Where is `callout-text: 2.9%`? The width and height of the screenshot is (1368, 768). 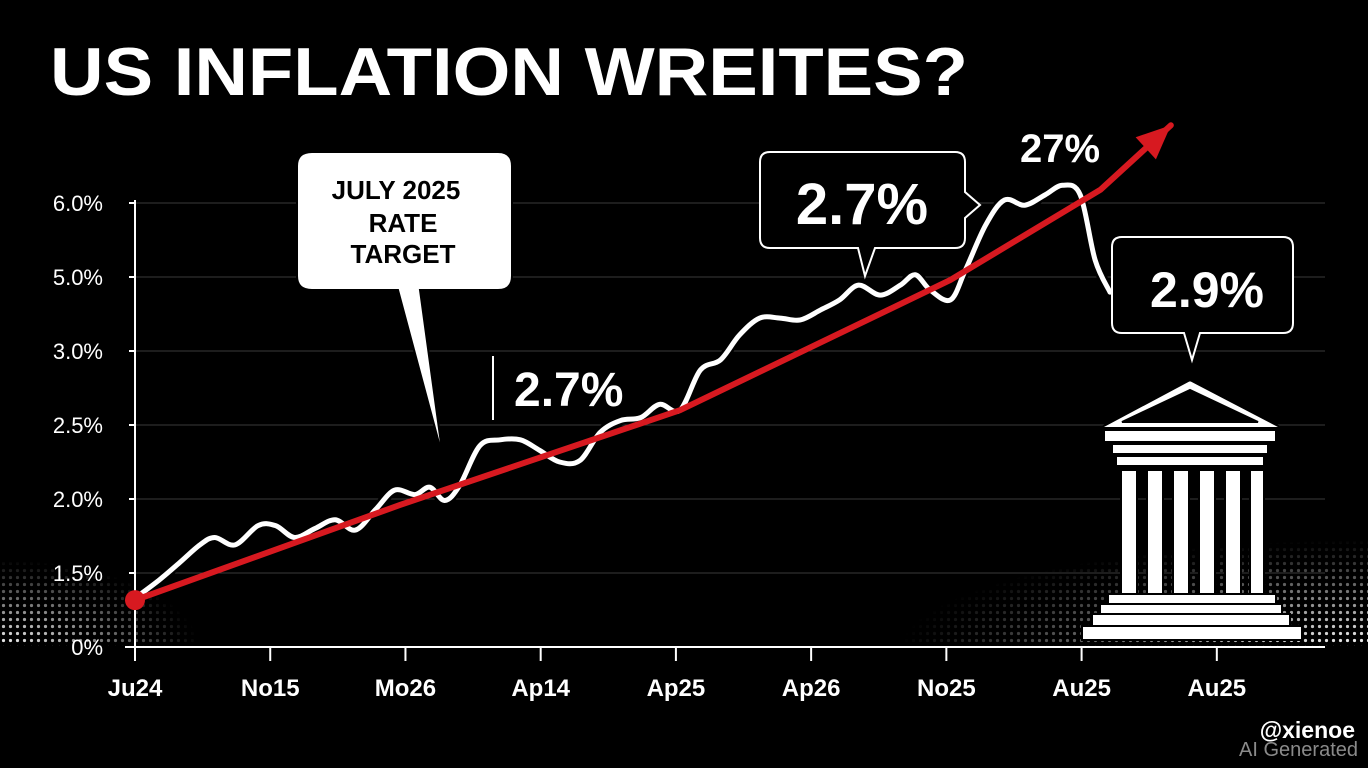 callout-text: 2.9% is located at coordinates (1207, 290).